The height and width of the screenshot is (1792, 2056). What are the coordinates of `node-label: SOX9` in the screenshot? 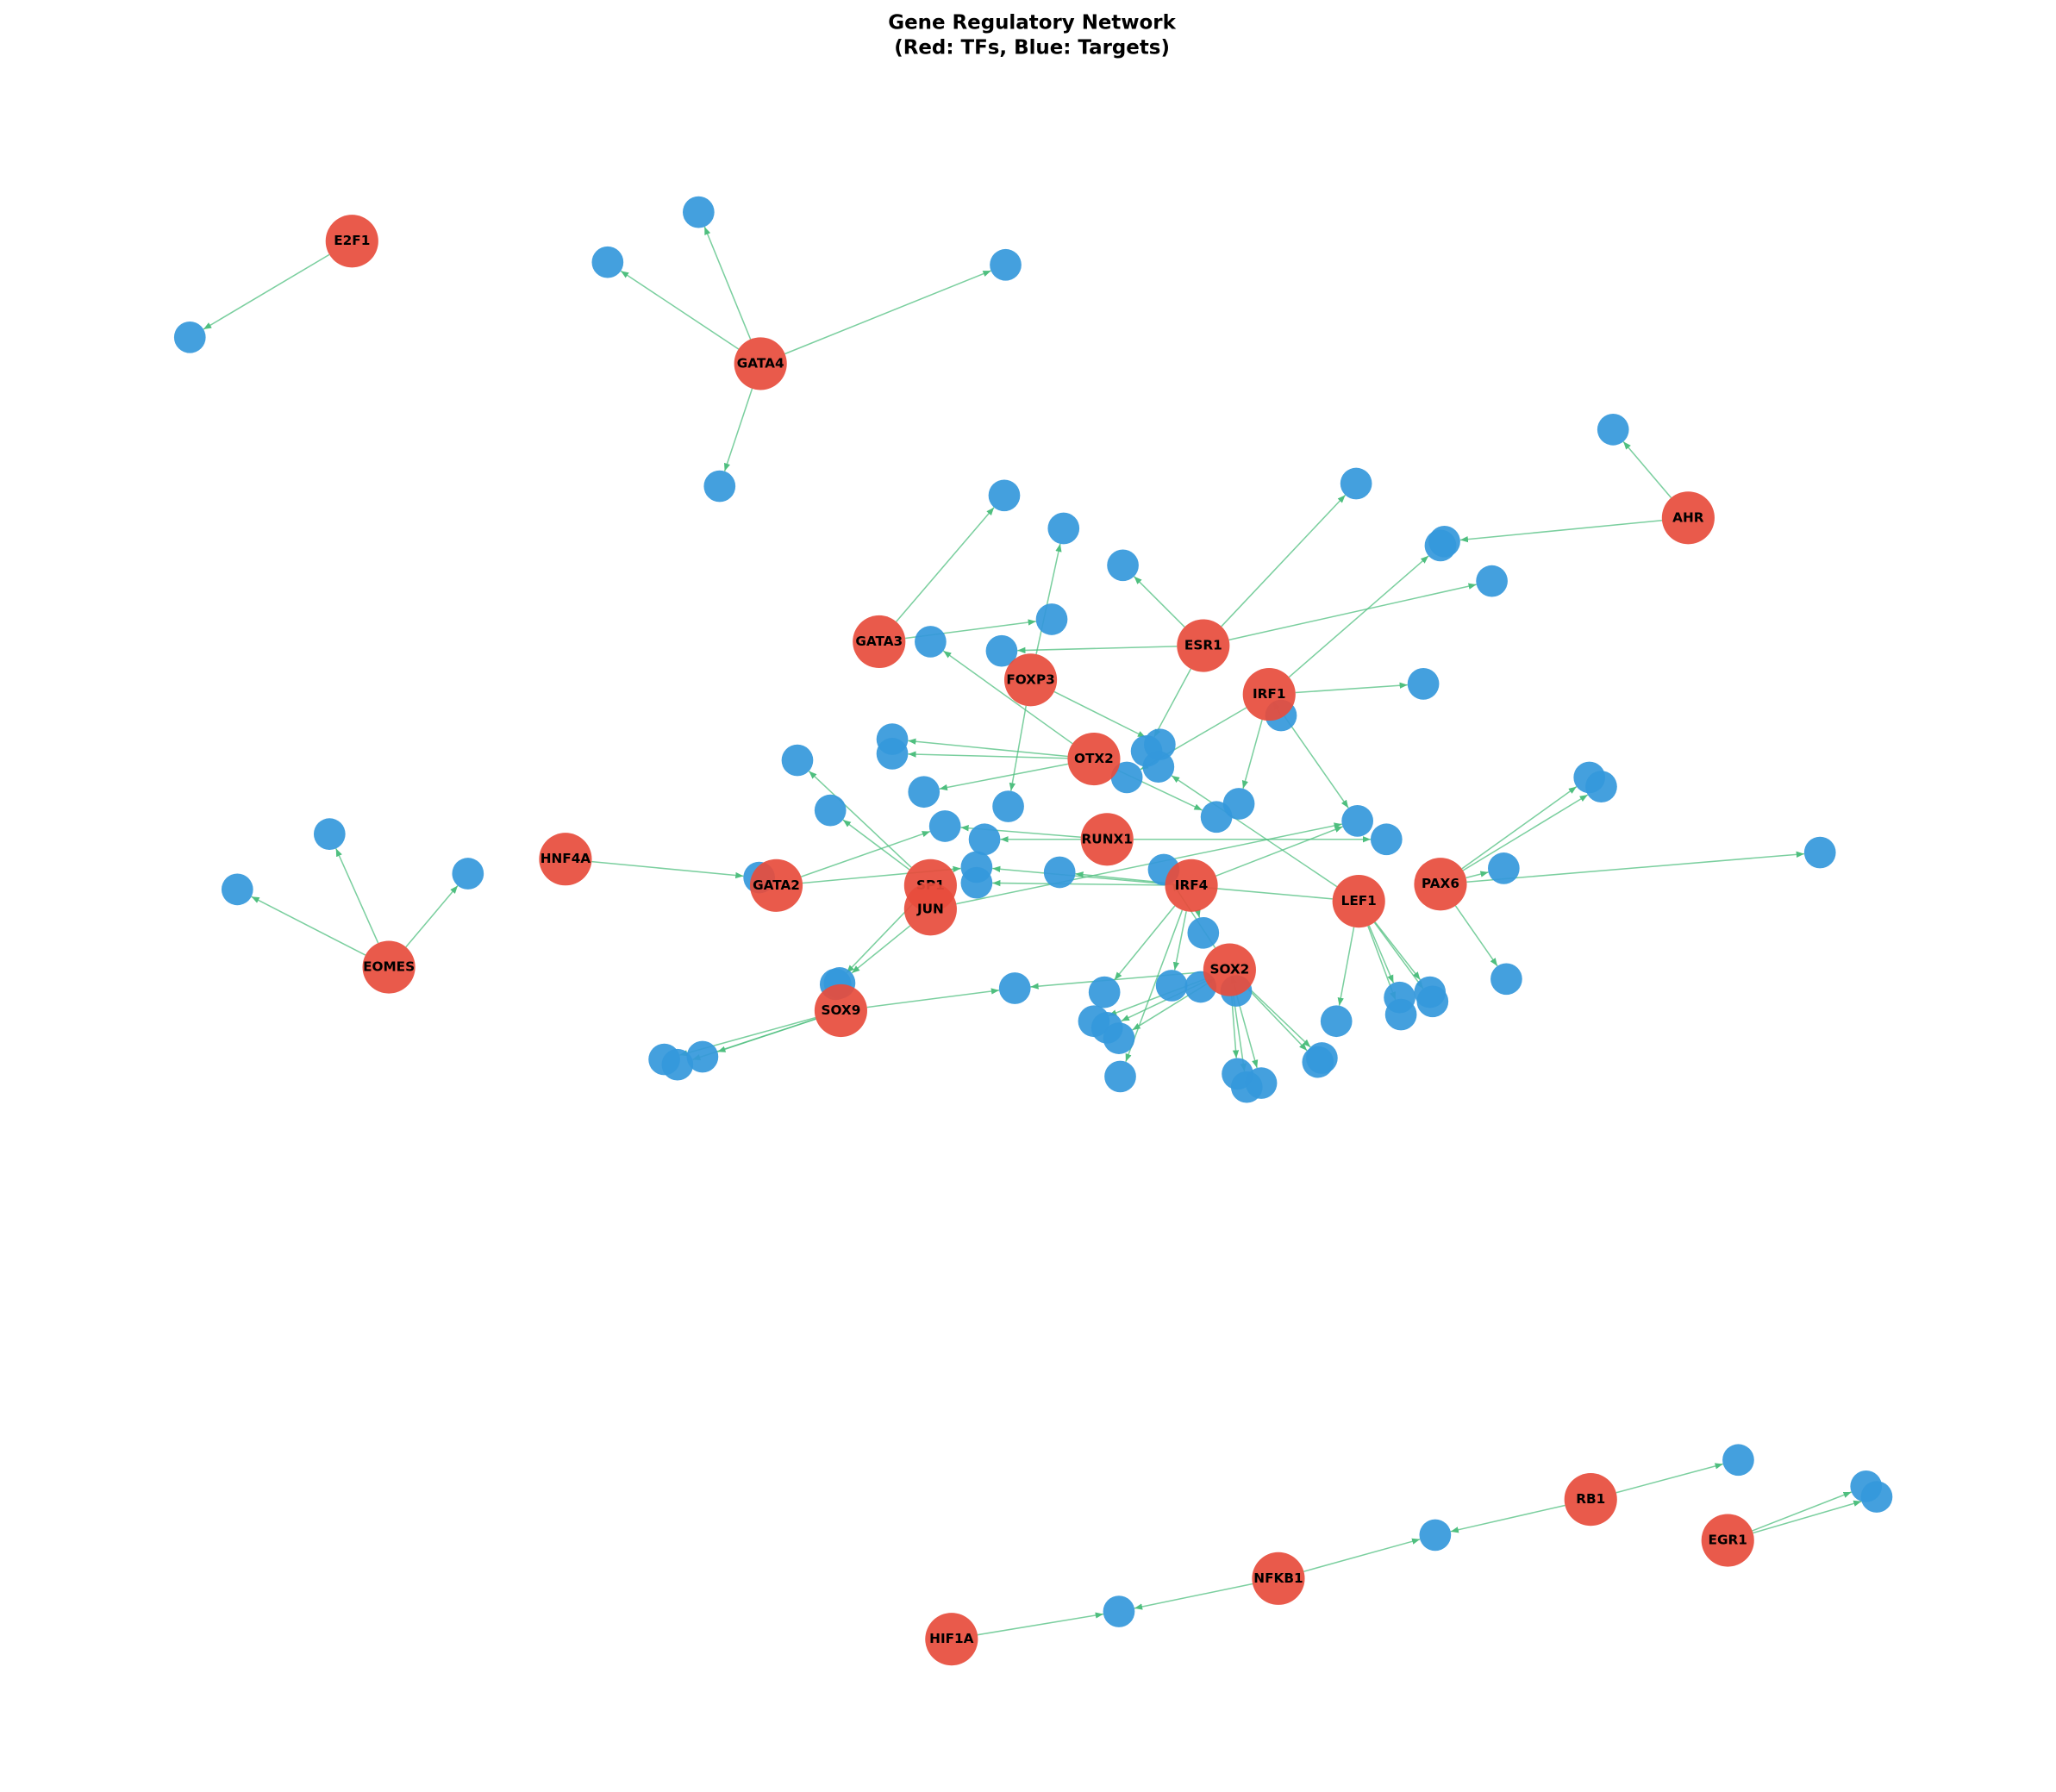 It's located at (842, 1010).